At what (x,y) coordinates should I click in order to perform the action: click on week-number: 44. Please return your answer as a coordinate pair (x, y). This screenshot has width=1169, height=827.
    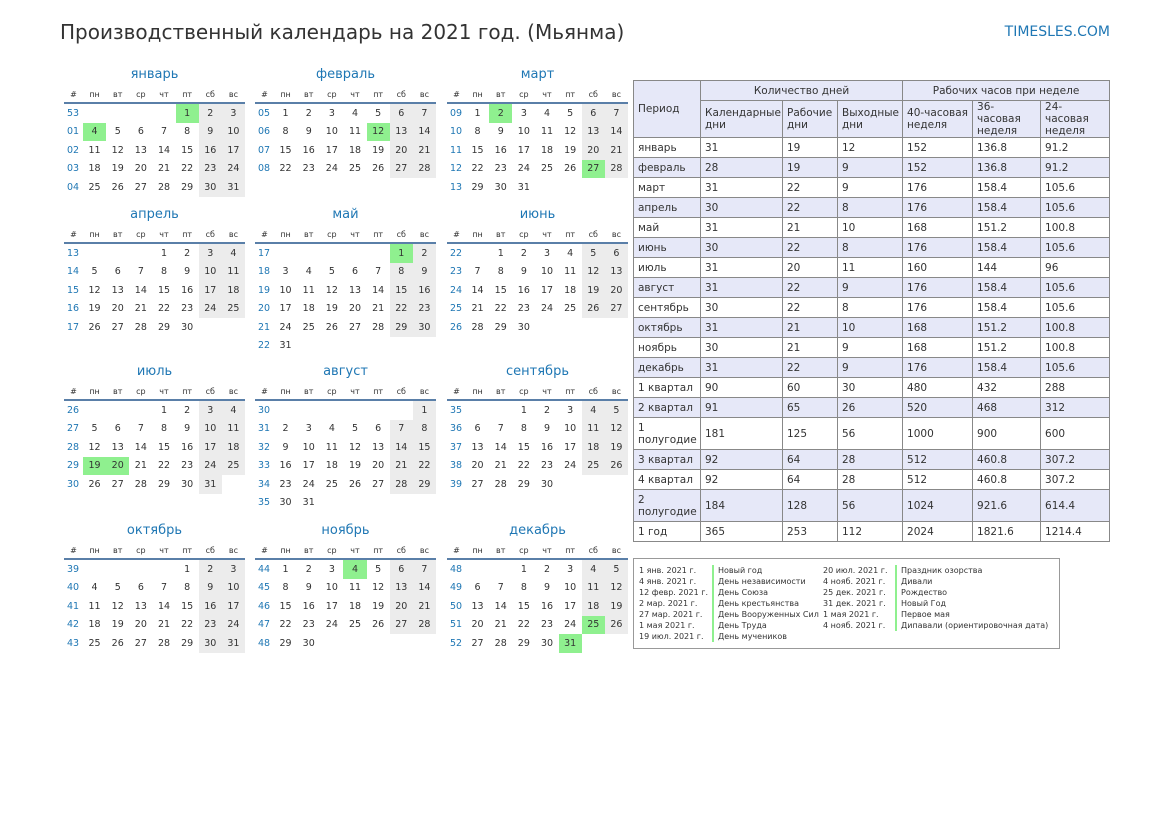
    Looking at the image, I should click on (264, 569).